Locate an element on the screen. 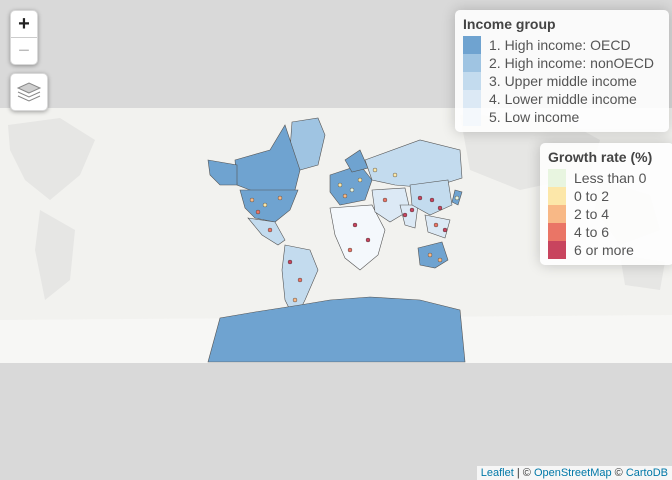 This screenshot has height=480, width=672. income-legend-item: 1. High income: OECD is located at coordinates (562, 45).